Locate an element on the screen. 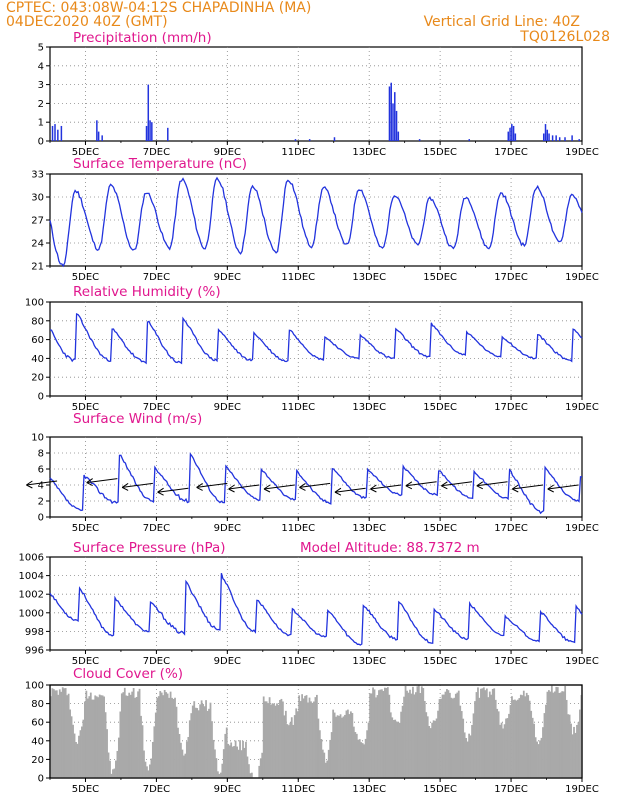  y-tick-label: 100 is located at coordinates (34, 303).